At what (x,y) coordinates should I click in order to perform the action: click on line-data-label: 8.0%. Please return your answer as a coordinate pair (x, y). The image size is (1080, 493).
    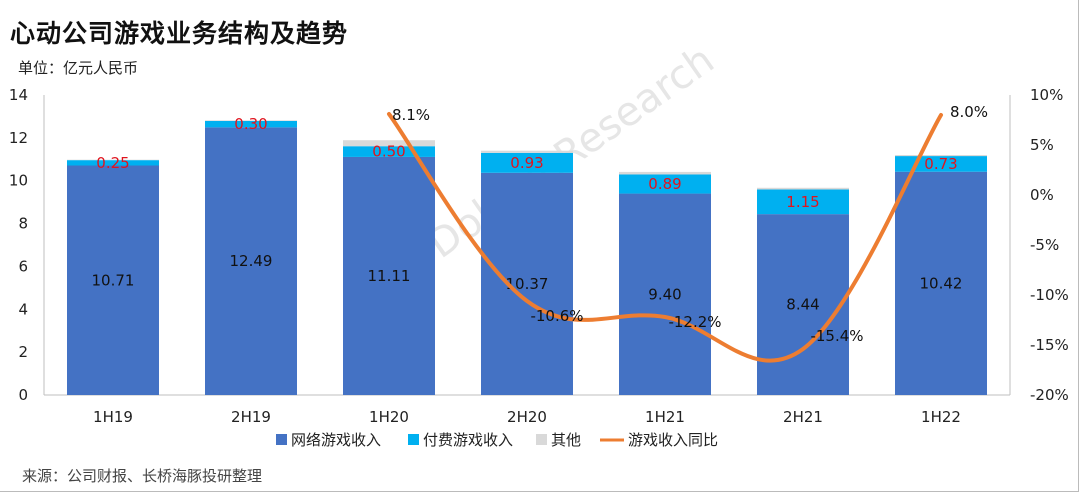
    Looking at the image, I should click on (969, 112).